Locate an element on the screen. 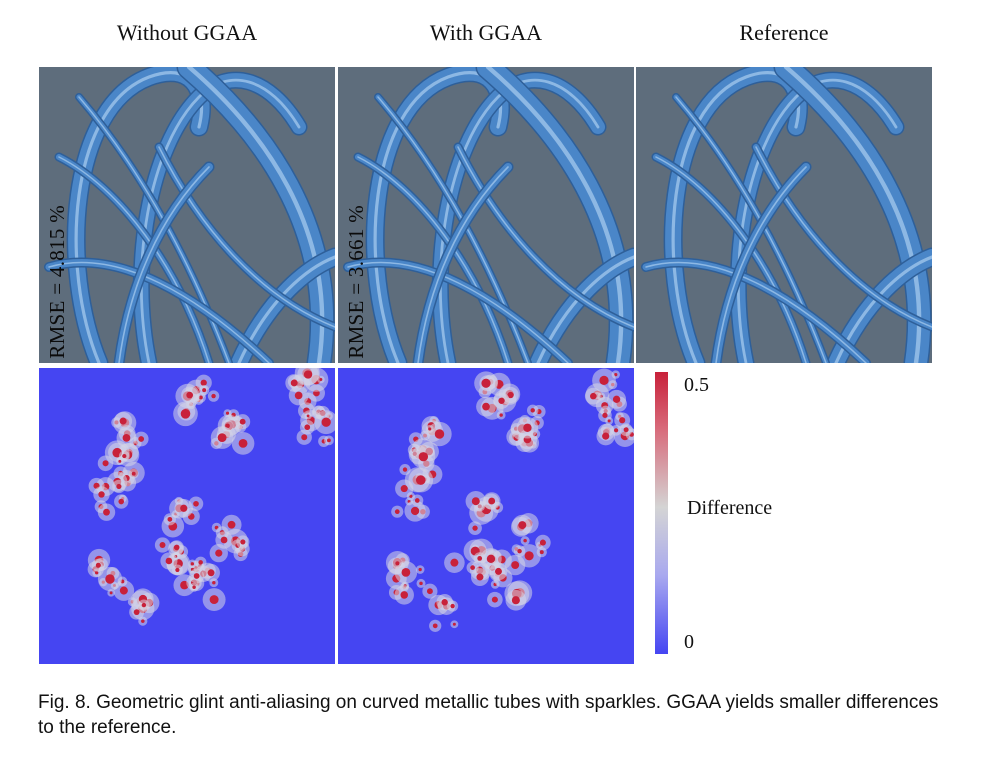  rmse-label: RMSE = 3.661 % is located at coordinates (356, 282).